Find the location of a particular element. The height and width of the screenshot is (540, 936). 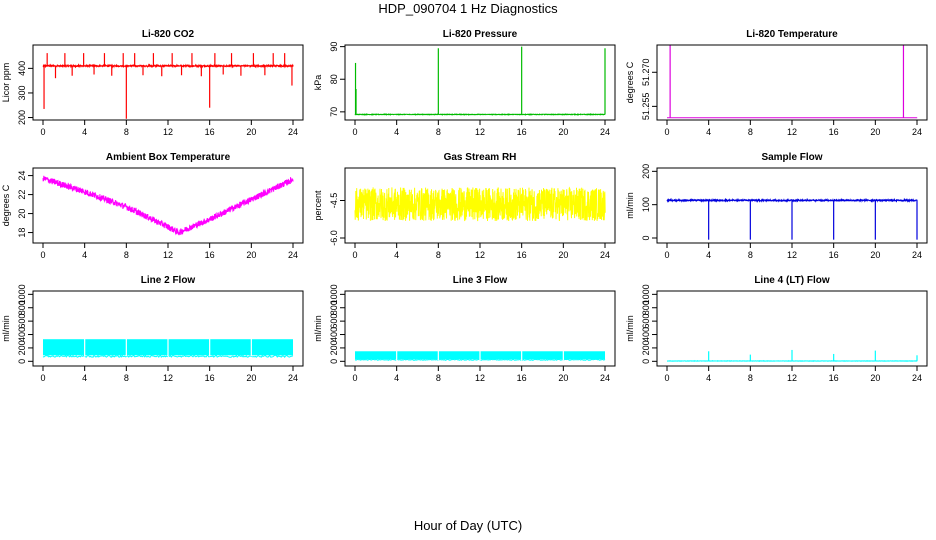

y-tick-label: 80 is located at coordinates (334, 79).